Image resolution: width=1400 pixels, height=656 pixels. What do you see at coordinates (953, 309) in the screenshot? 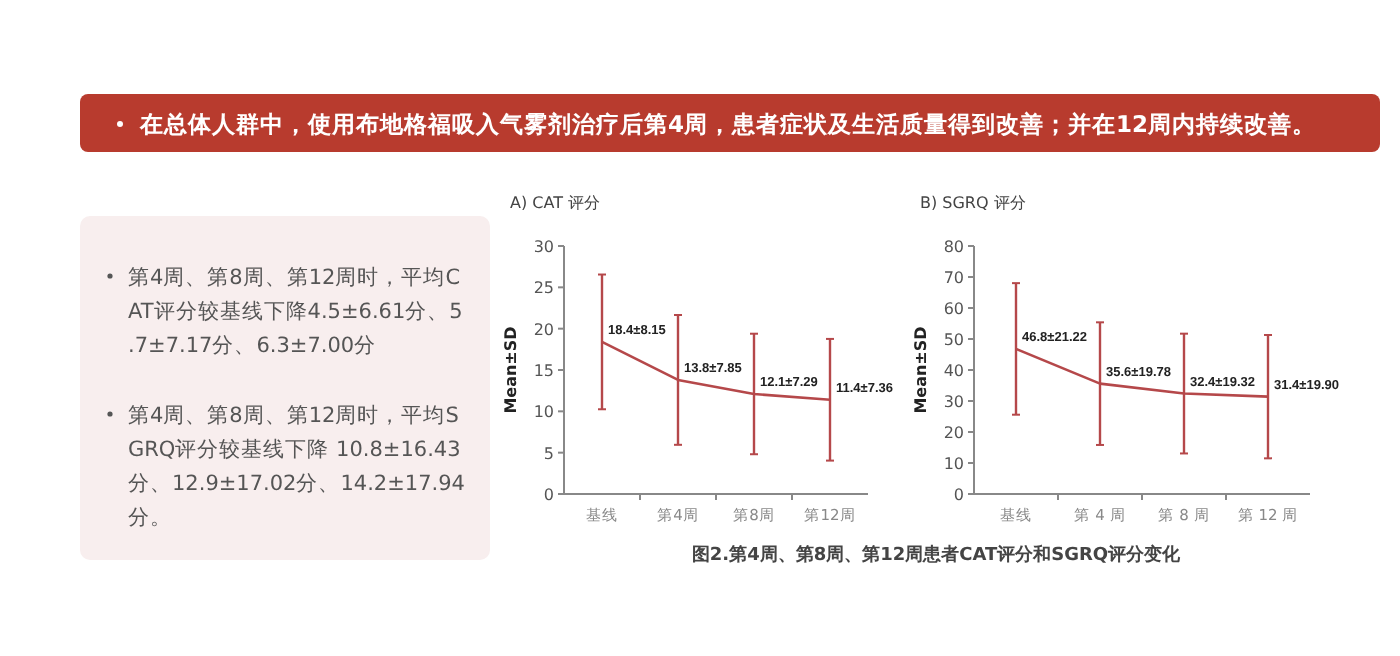
I see `y-tick-label: 60` at bounding box center [953, 309].